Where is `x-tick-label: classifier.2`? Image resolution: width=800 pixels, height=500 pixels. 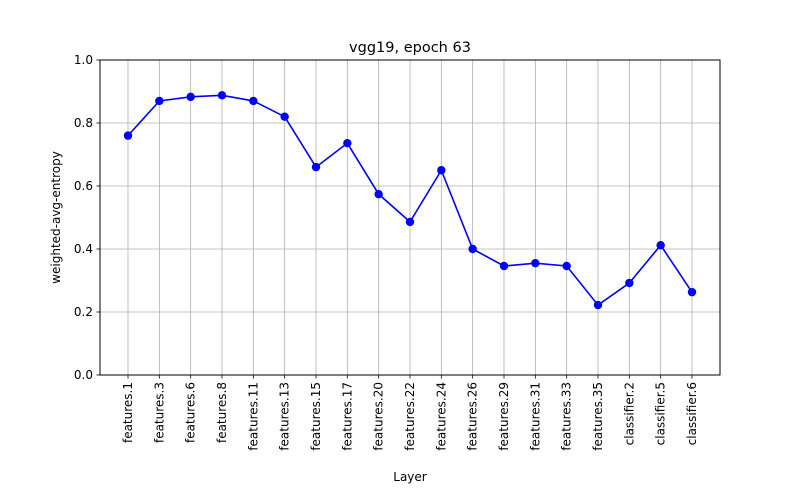
x-tick-label: classifier.2 is located at coordinates (629, 413).